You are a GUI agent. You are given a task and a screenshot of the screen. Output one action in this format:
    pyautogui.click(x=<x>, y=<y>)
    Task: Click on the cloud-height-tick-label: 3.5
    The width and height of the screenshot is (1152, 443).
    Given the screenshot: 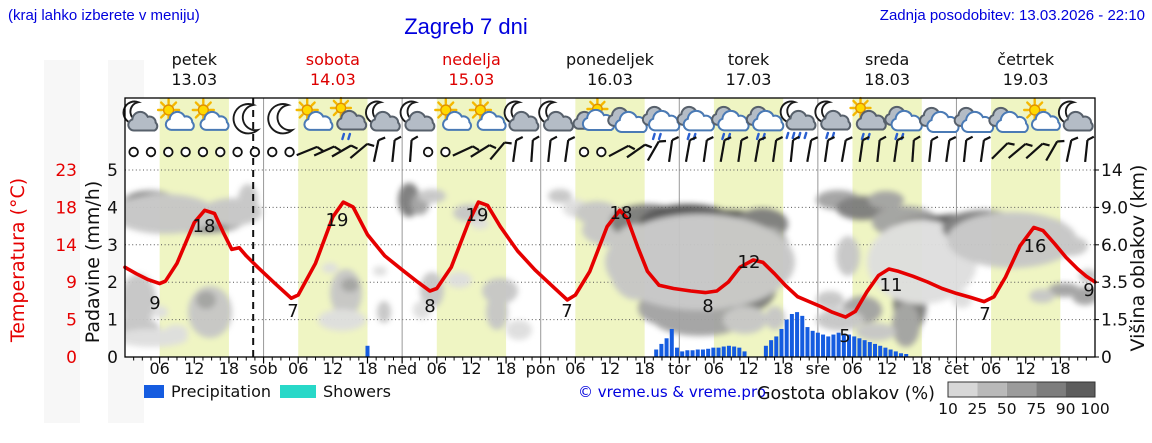 What is the action you would take?
    pyautogui.click(x=1114, y=283)
    